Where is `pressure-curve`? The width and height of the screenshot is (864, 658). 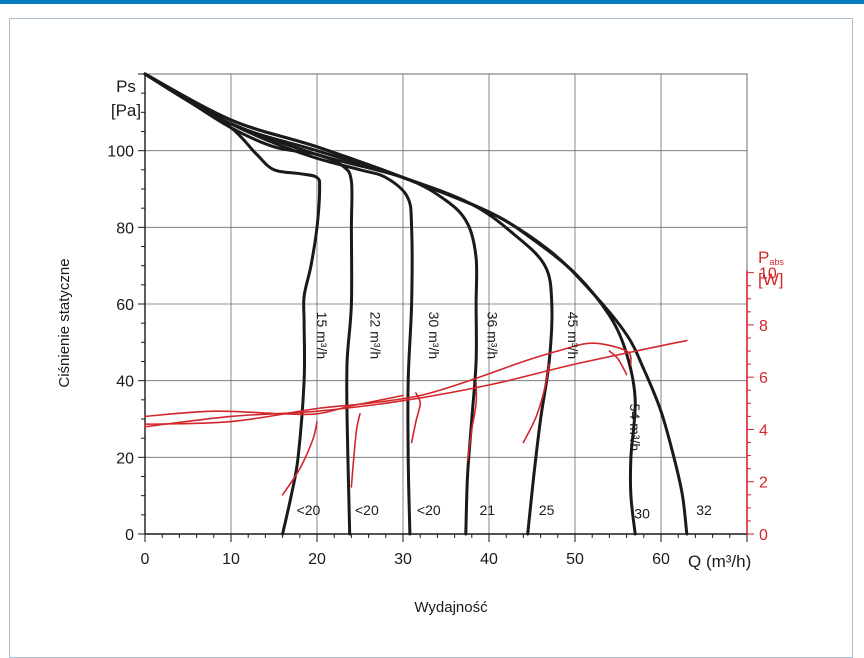
pressure-curve is located at coordinates (232, 304).